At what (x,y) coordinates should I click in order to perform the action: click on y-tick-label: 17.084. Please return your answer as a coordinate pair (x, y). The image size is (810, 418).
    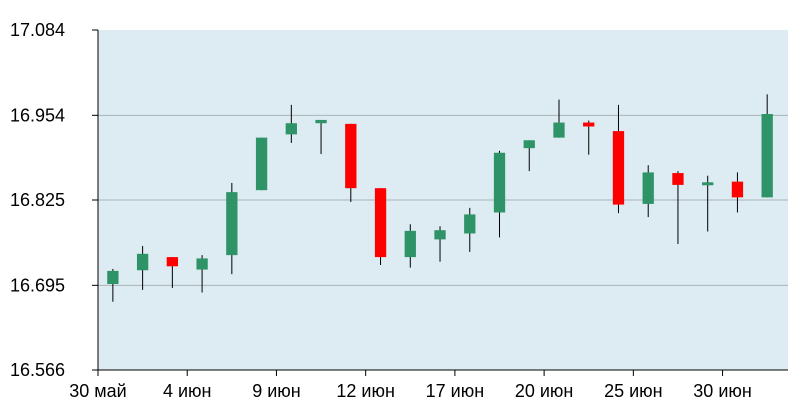
    Looking at the image, I should click on (37, 30).